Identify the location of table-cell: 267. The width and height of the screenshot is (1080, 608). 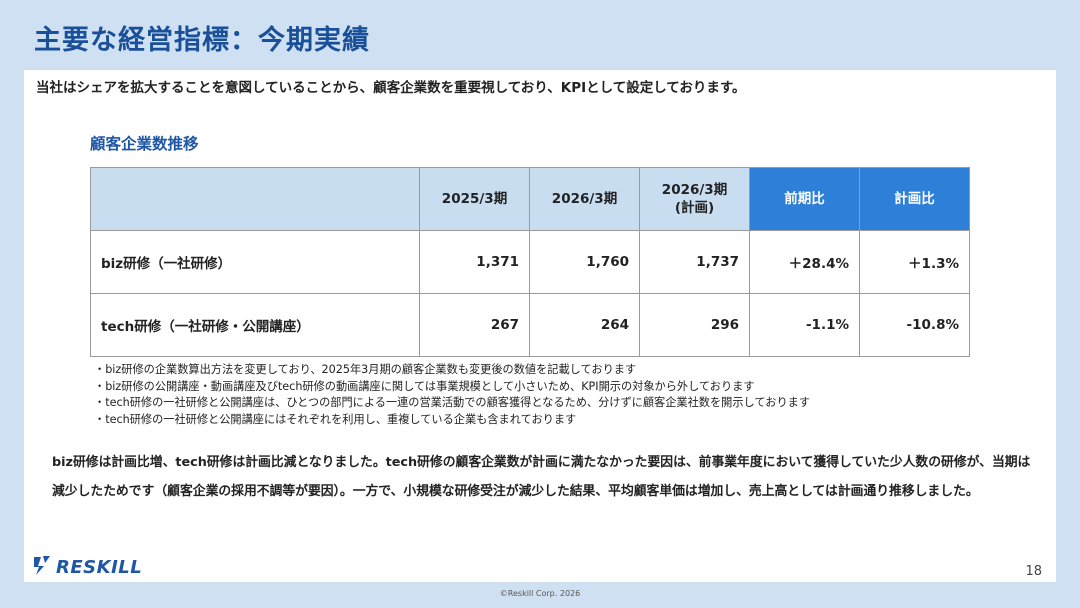
(474, 325).